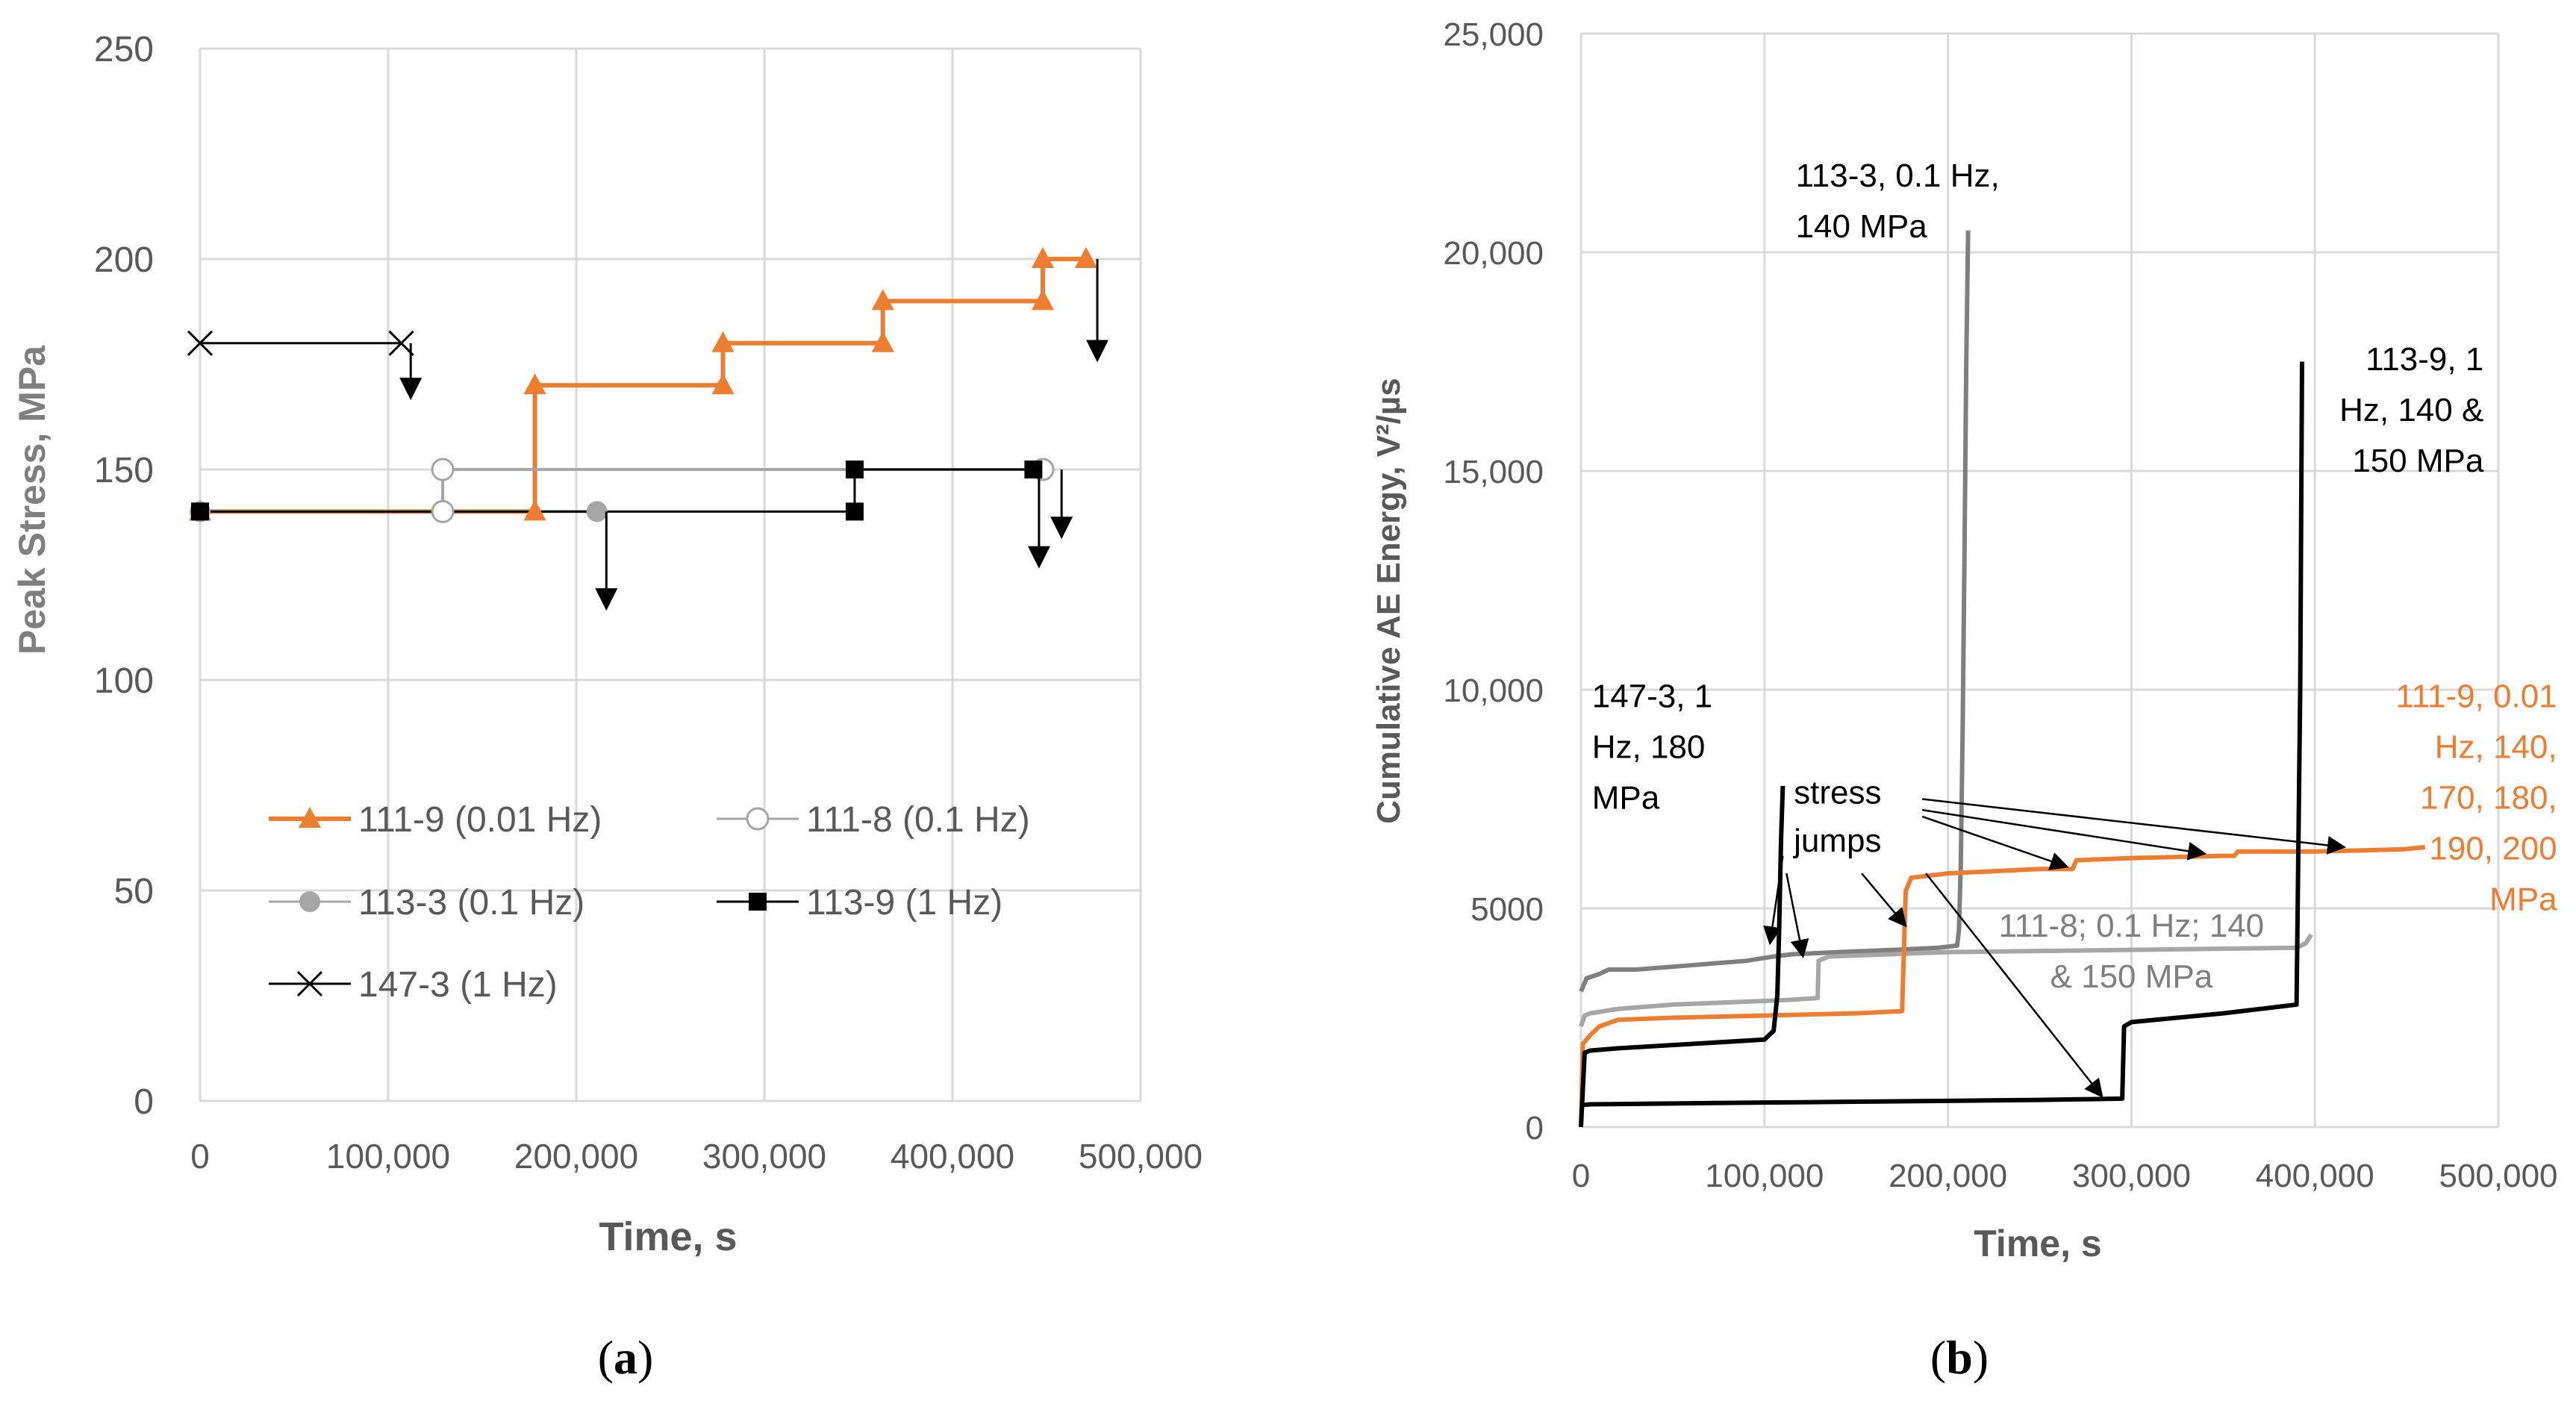 This screenshot has width=2576, height=1401. What do you see at coordinates (2315, 1176) in the screenshot?
I see `chart-b-x-tick-label: 400,000` at bounding box center [2315, 1176].